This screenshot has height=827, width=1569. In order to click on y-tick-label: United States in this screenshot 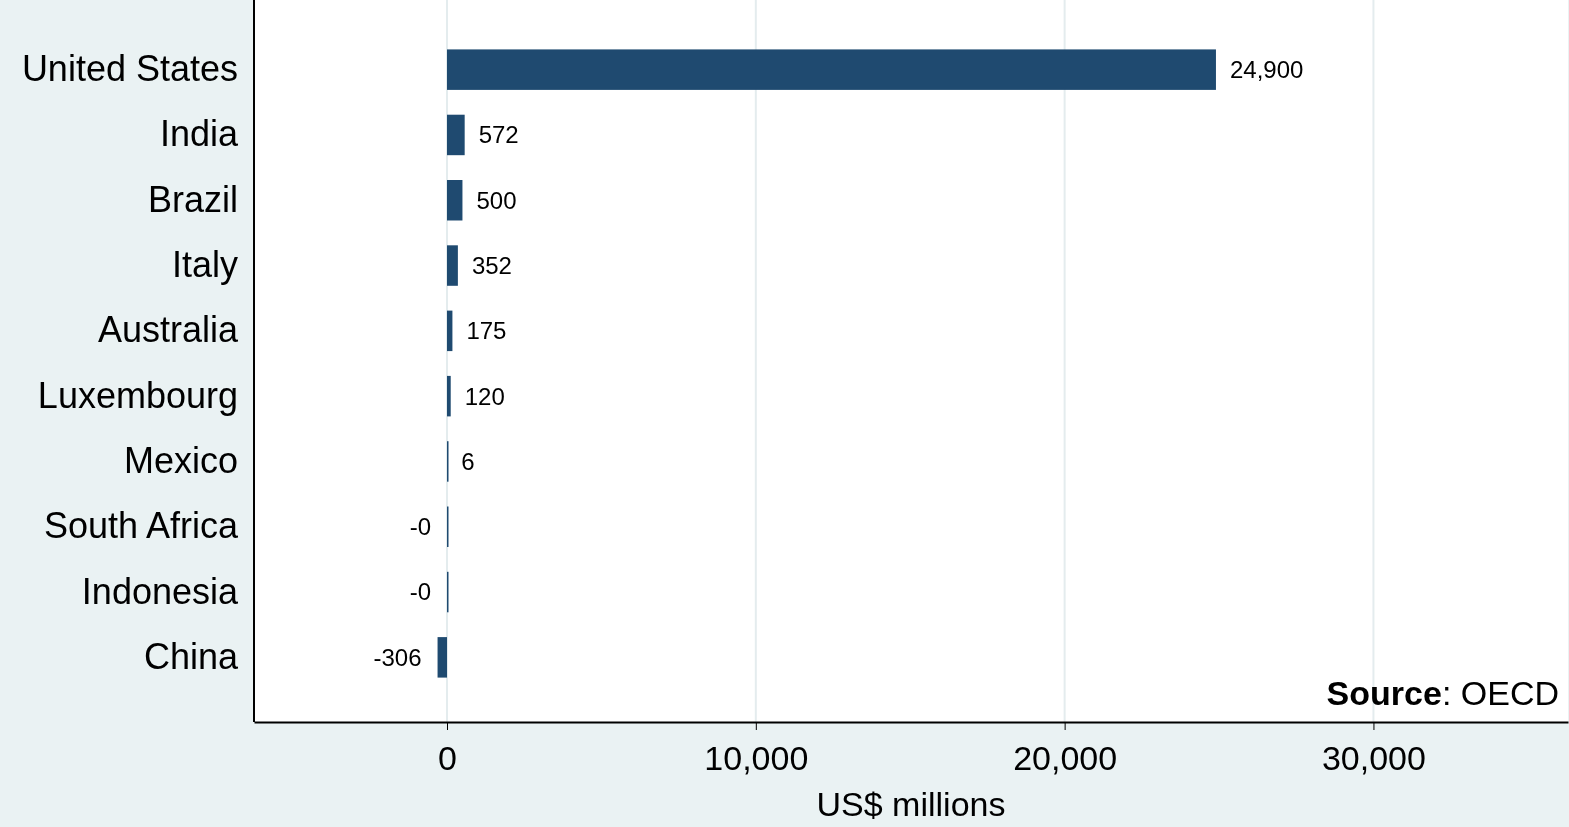, I will do `click(129, 69)`.